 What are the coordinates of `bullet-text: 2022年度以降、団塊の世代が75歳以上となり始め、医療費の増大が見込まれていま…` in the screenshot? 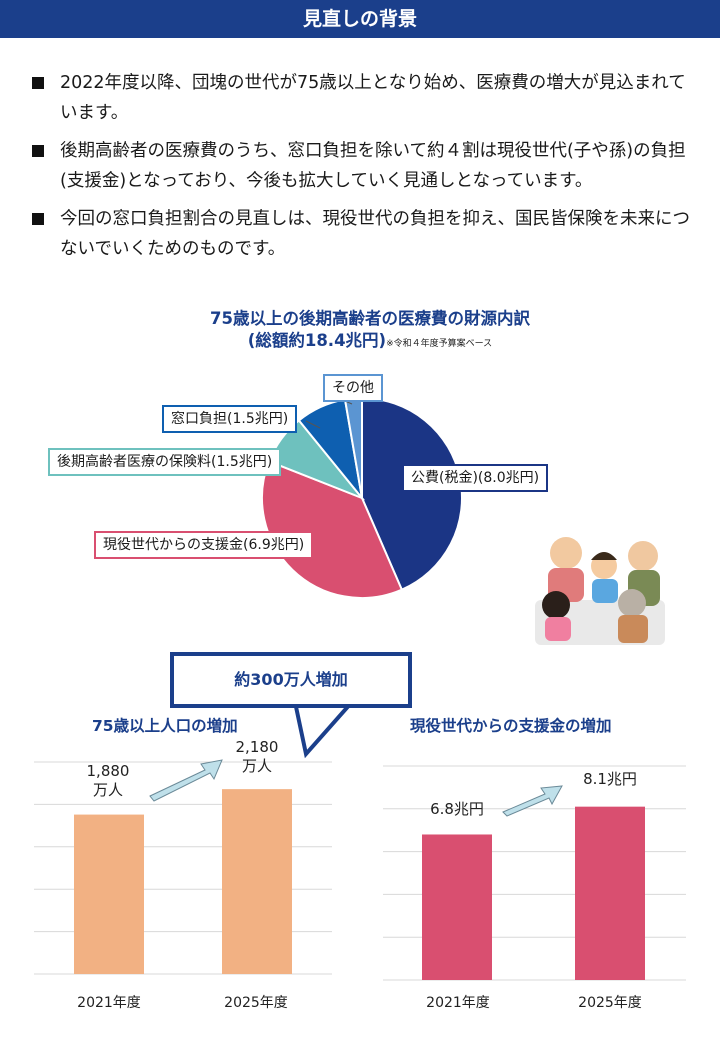 It's located at (373, 98).